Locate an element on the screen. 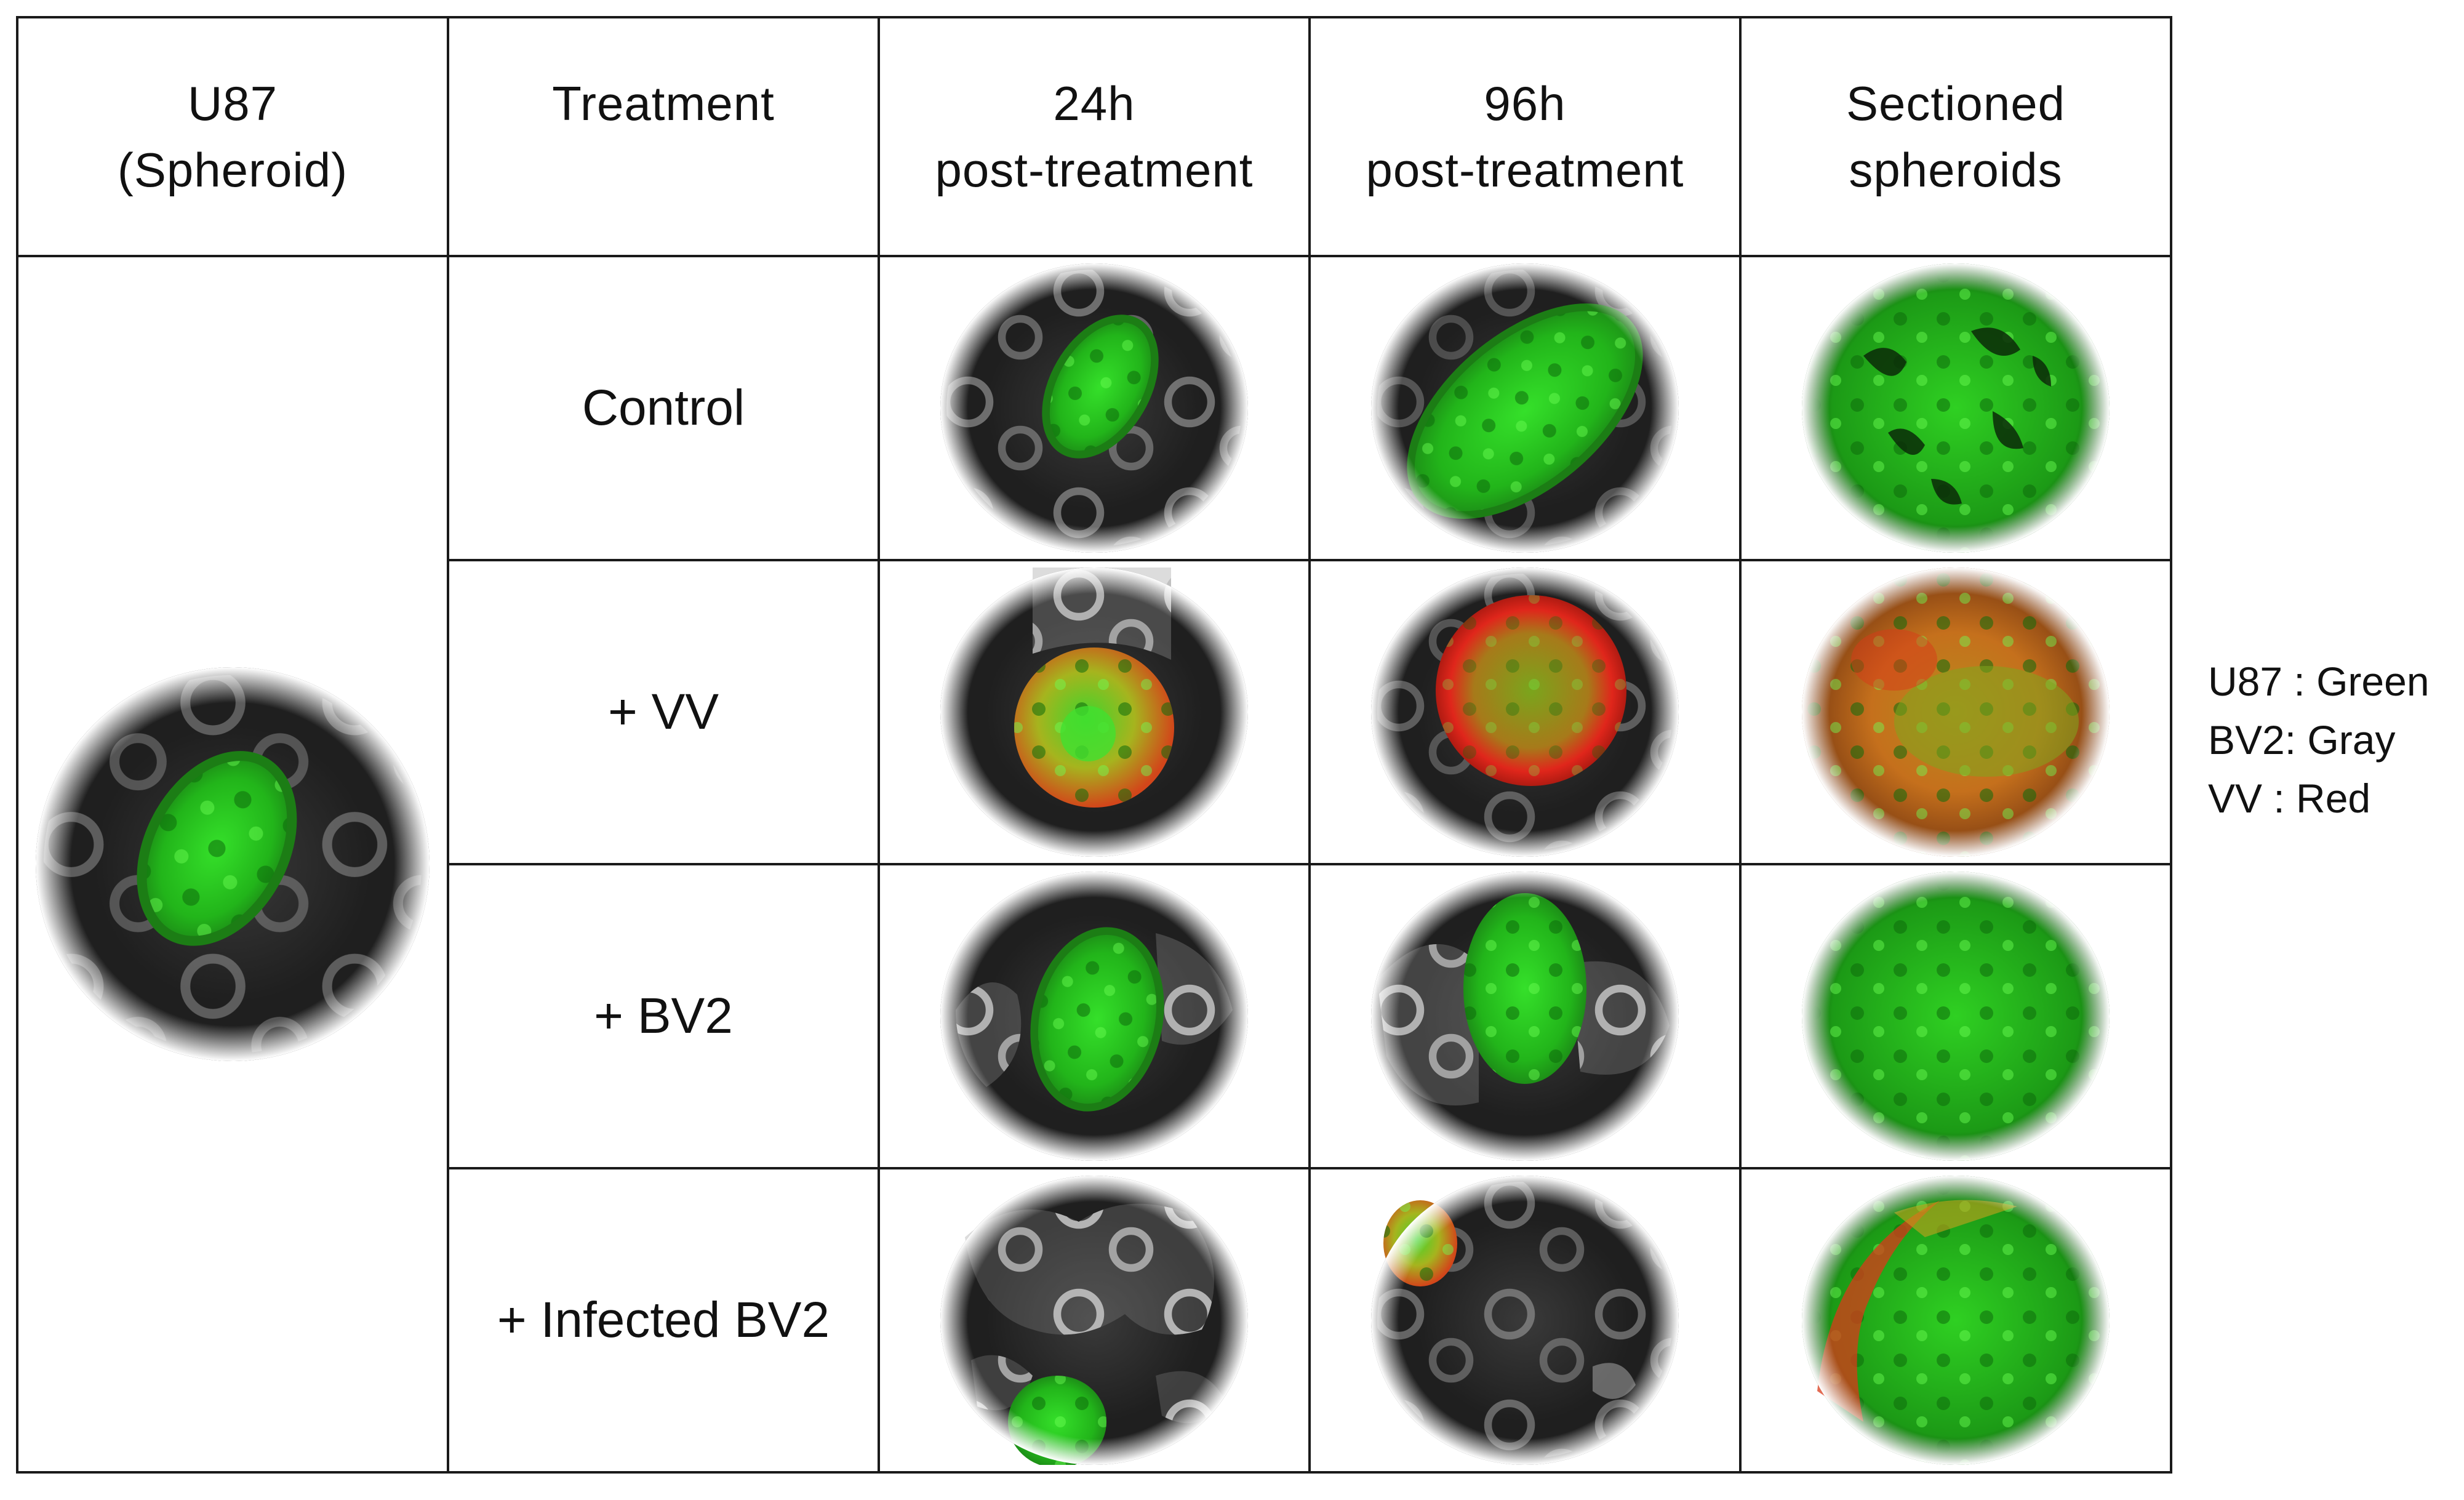  header-sectioned-line2: spheroids is located at coordinates (1956, 170).